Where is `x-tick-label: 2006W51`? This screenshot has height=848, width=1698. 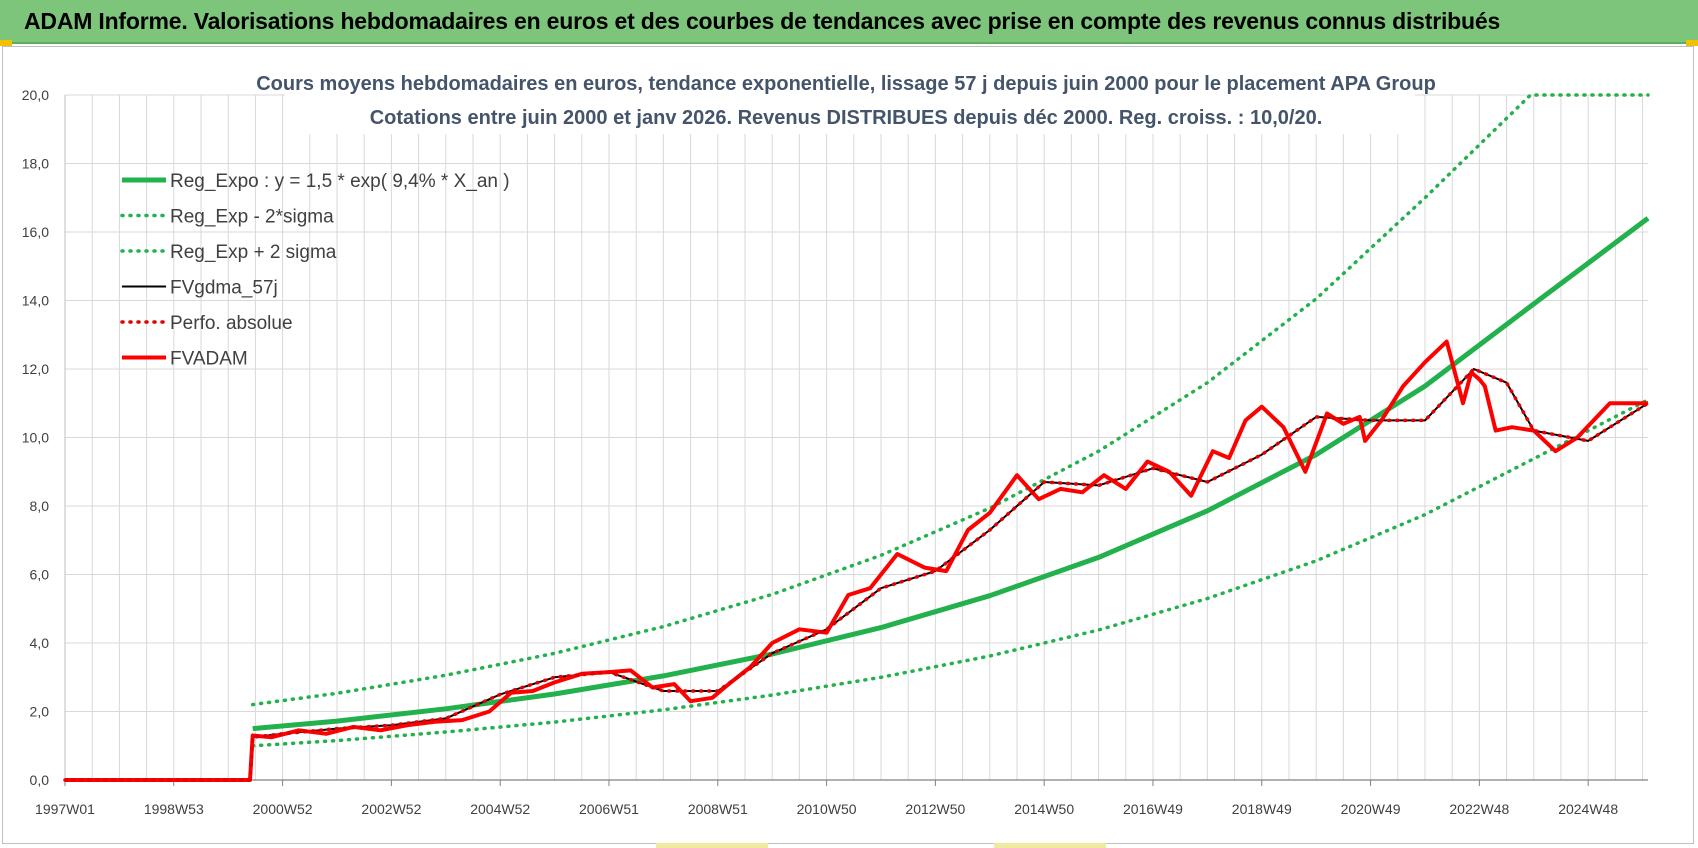
x-tick-label: 2006W51 is located at coordinates (609, 809).